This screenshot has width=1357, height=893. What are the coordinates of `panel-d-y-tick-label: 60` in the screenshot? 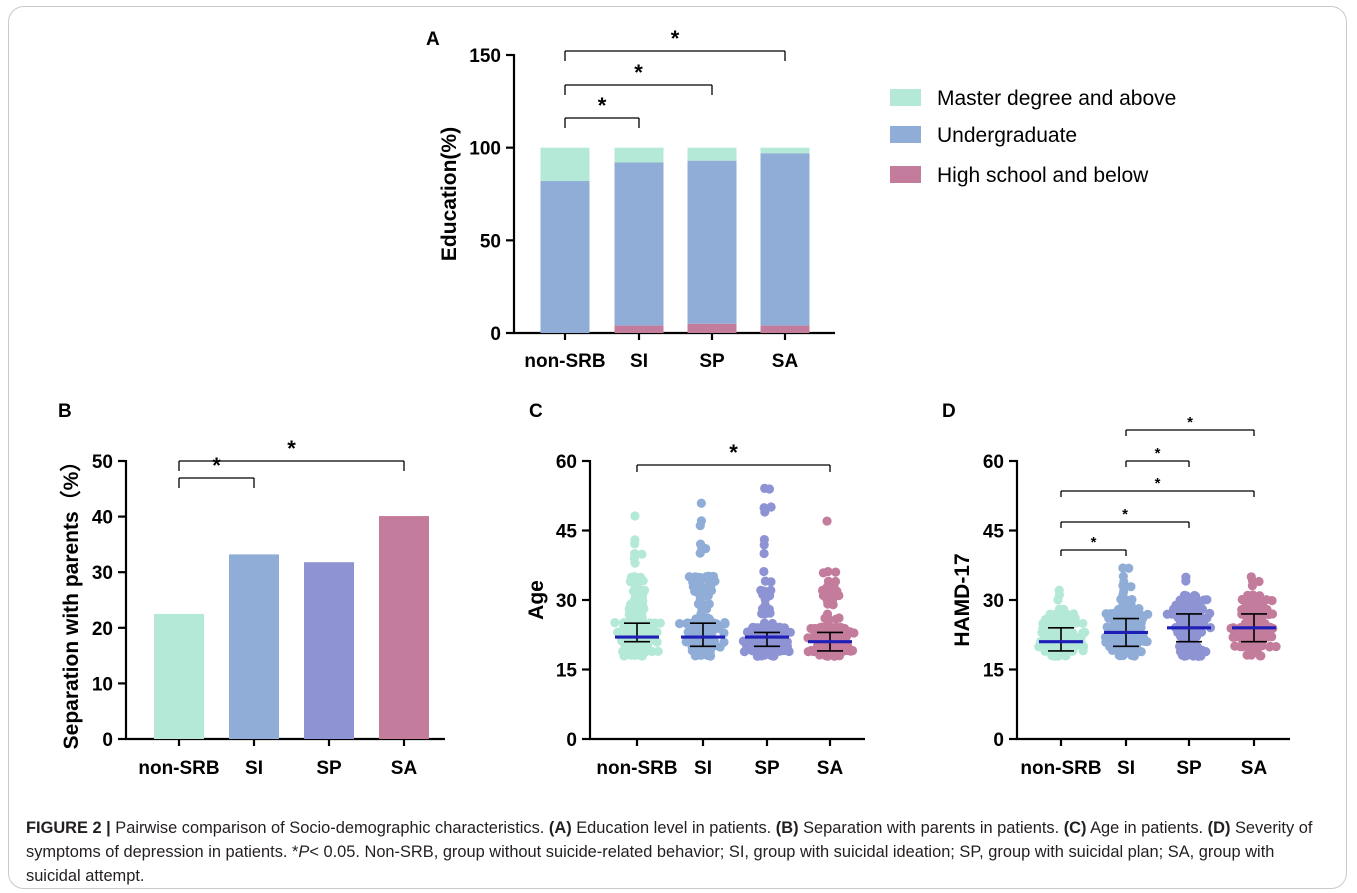 It's located at (993, 462).